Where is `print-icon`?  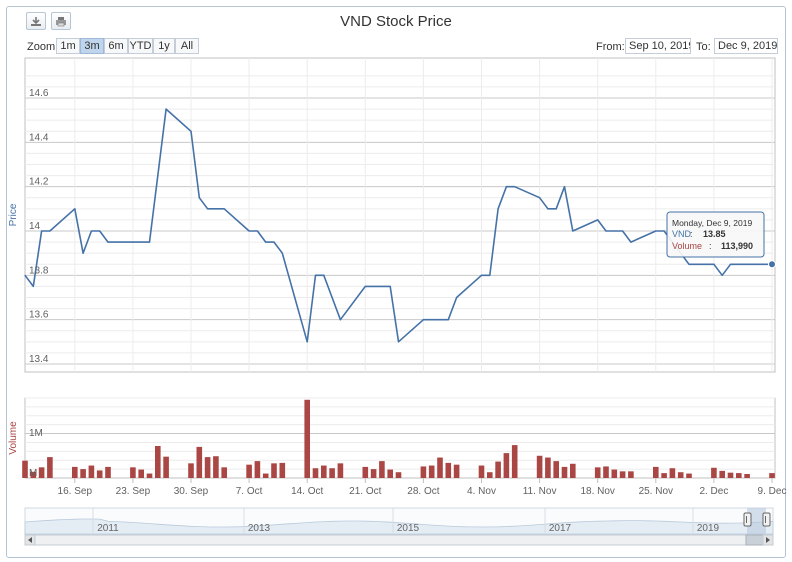
print-icon is located at coordinates (61, 21).